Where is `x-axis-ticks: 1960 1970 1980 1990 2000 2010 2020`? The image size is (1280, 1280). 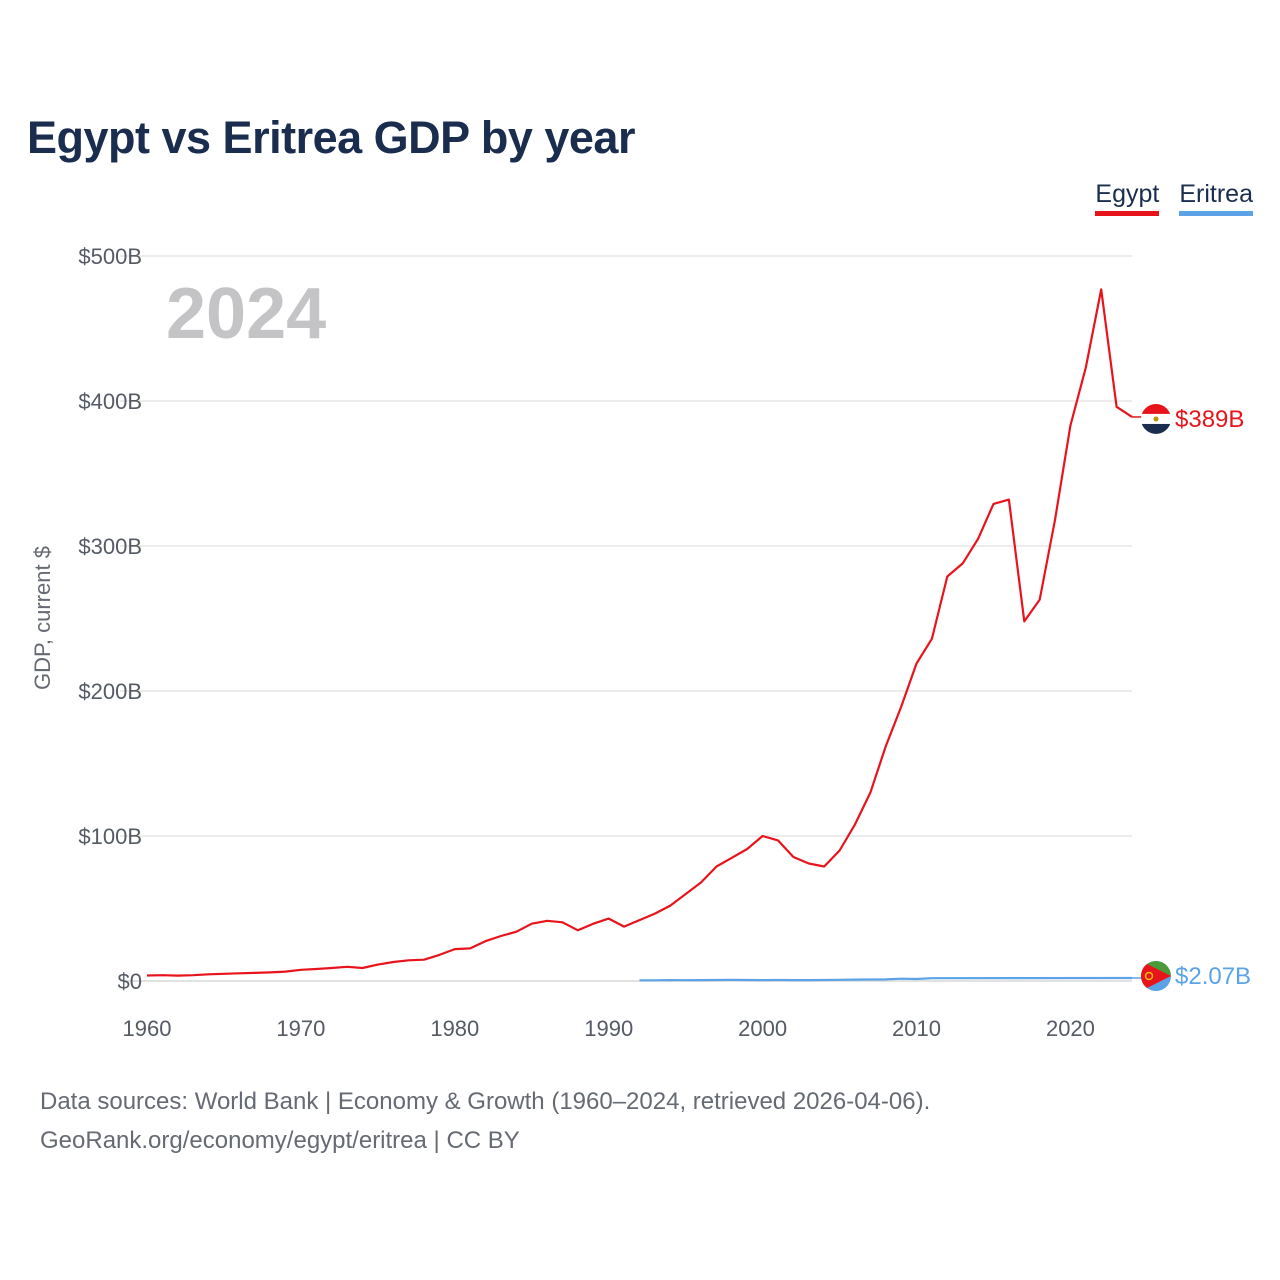 x-axis-ticks: 1960 1970 1980 1990 2000 2010 2020 is located at coordinates (609, 1028).